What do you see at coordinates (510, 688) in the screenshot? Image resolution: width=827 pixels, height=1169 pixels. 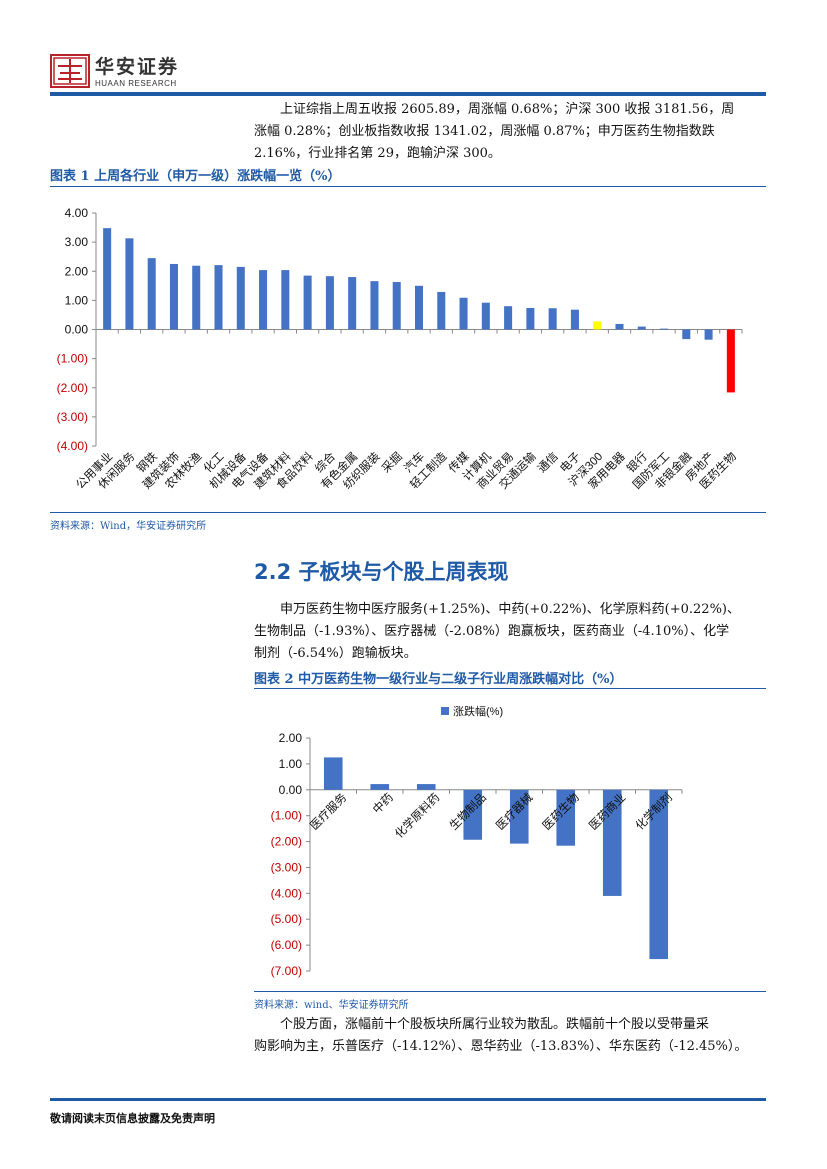 I see `figure2-title-rule` at bounding box center [510, 688].